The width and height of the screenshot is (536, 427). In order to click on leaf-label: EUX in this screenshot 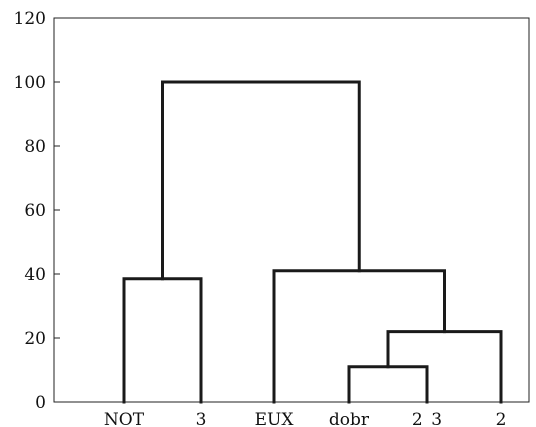, I will do `click(275, 418)`.